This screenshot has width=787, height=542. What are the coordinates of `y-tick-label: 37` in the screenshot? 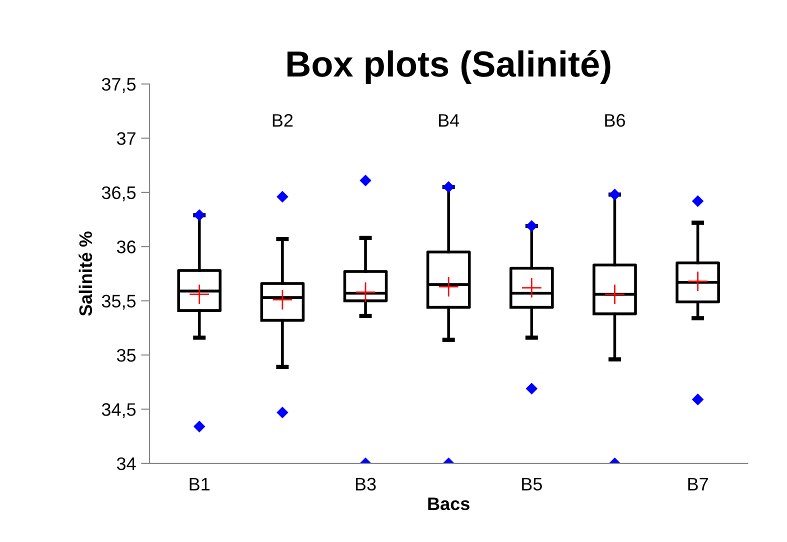 It's located at (126, 138).